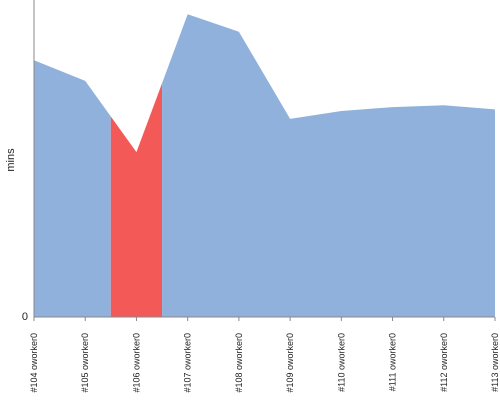 The image size is (500, 400). Describe the element at coordinates (444, 362) in the screenshot. I see `x-tick-label: #112 oworker0` at that location.